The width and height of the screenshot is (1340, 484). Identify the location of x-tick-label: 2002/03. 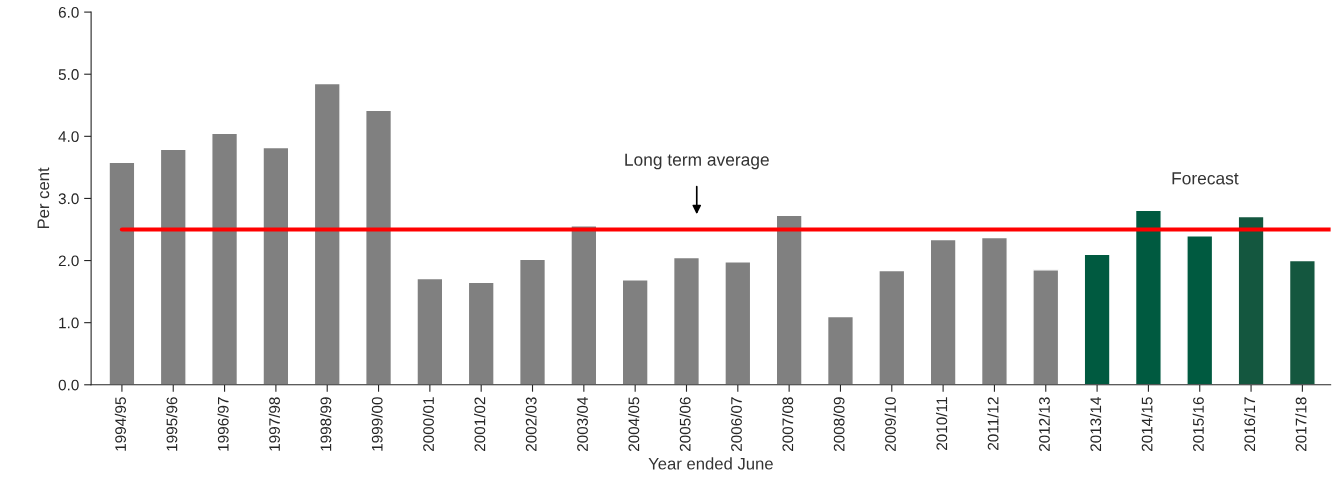
(531, 424).